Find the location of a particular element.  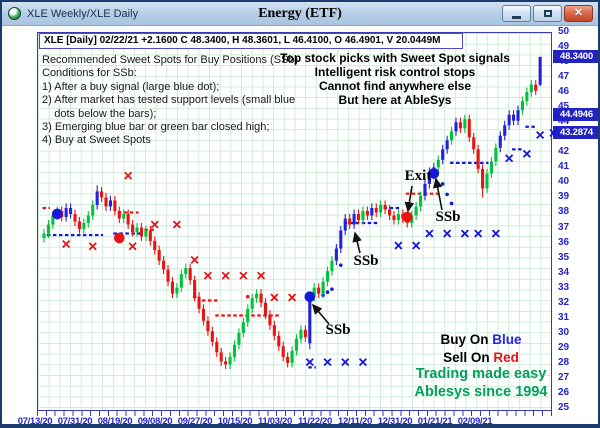

ablesys-since-line: Ablesys since 1994 is located at coordinates (481, 391).